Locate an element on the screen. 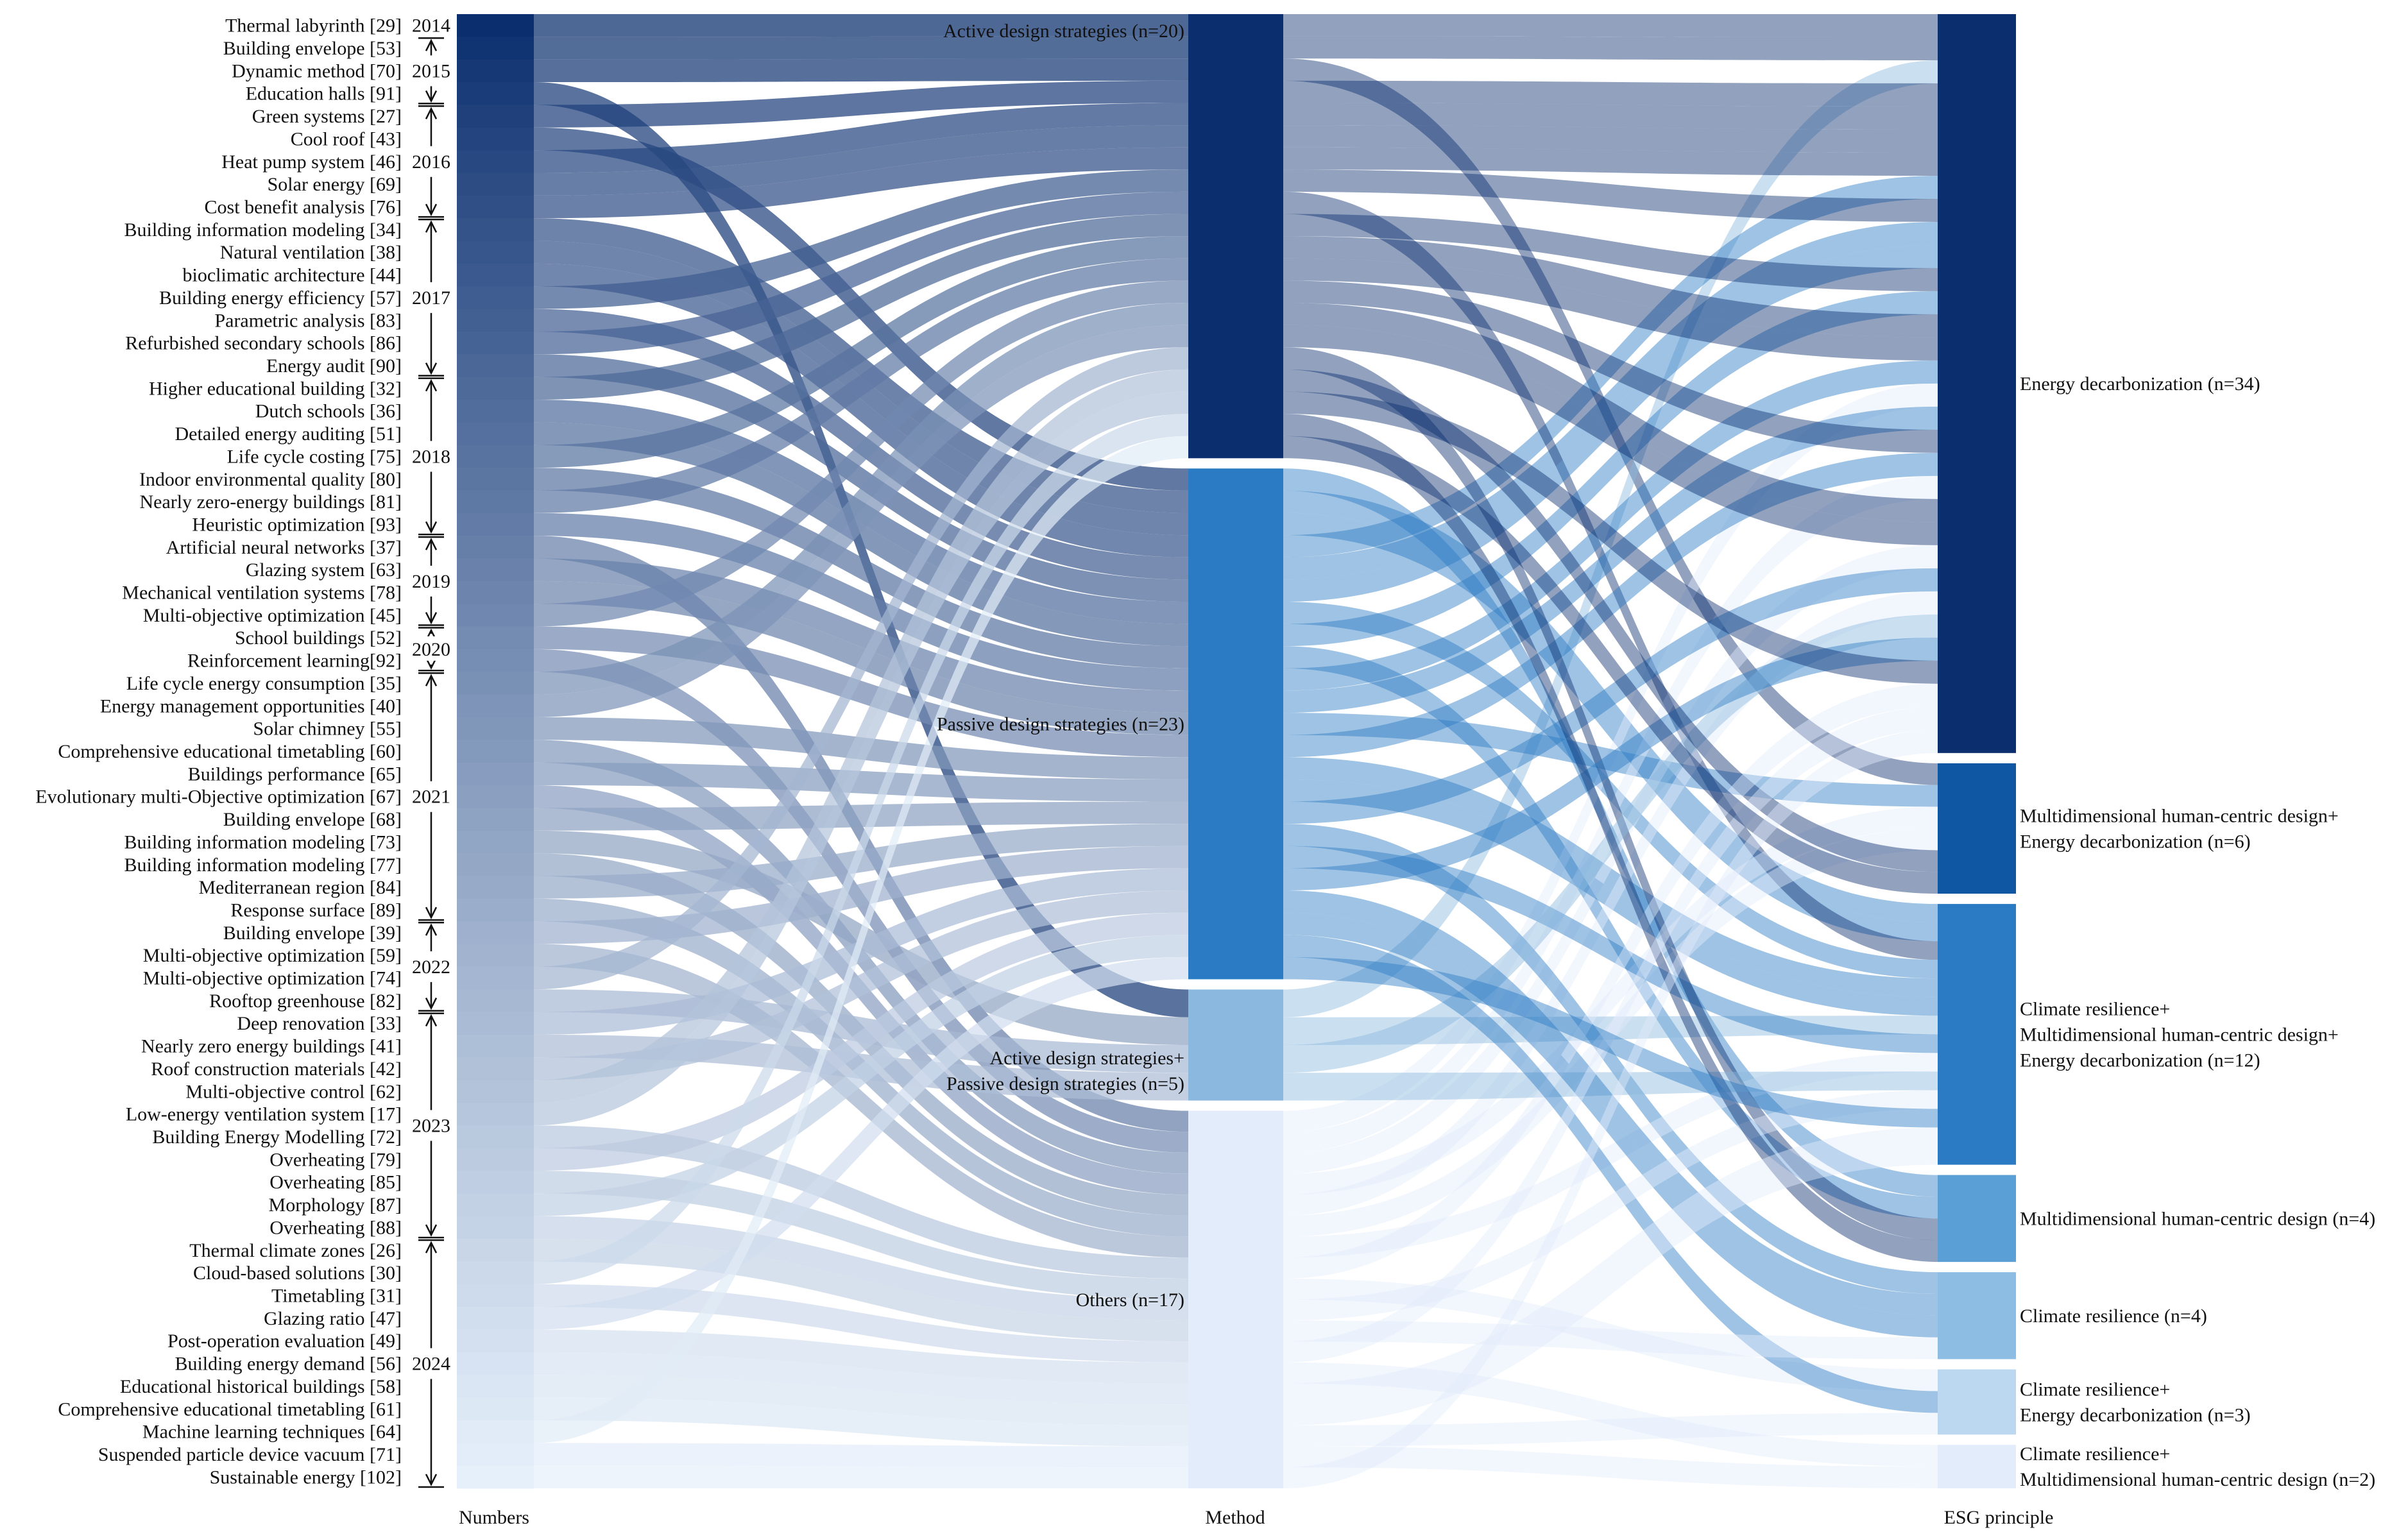  paper-label: Overheating [79] is located at coordinates (335, 1159).